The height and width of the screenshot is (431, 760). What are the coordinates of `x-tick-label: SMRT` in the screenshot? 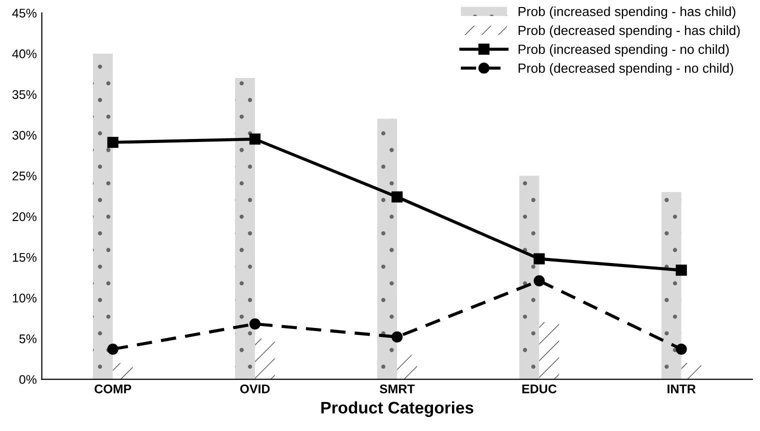 It's located at (397, 389).